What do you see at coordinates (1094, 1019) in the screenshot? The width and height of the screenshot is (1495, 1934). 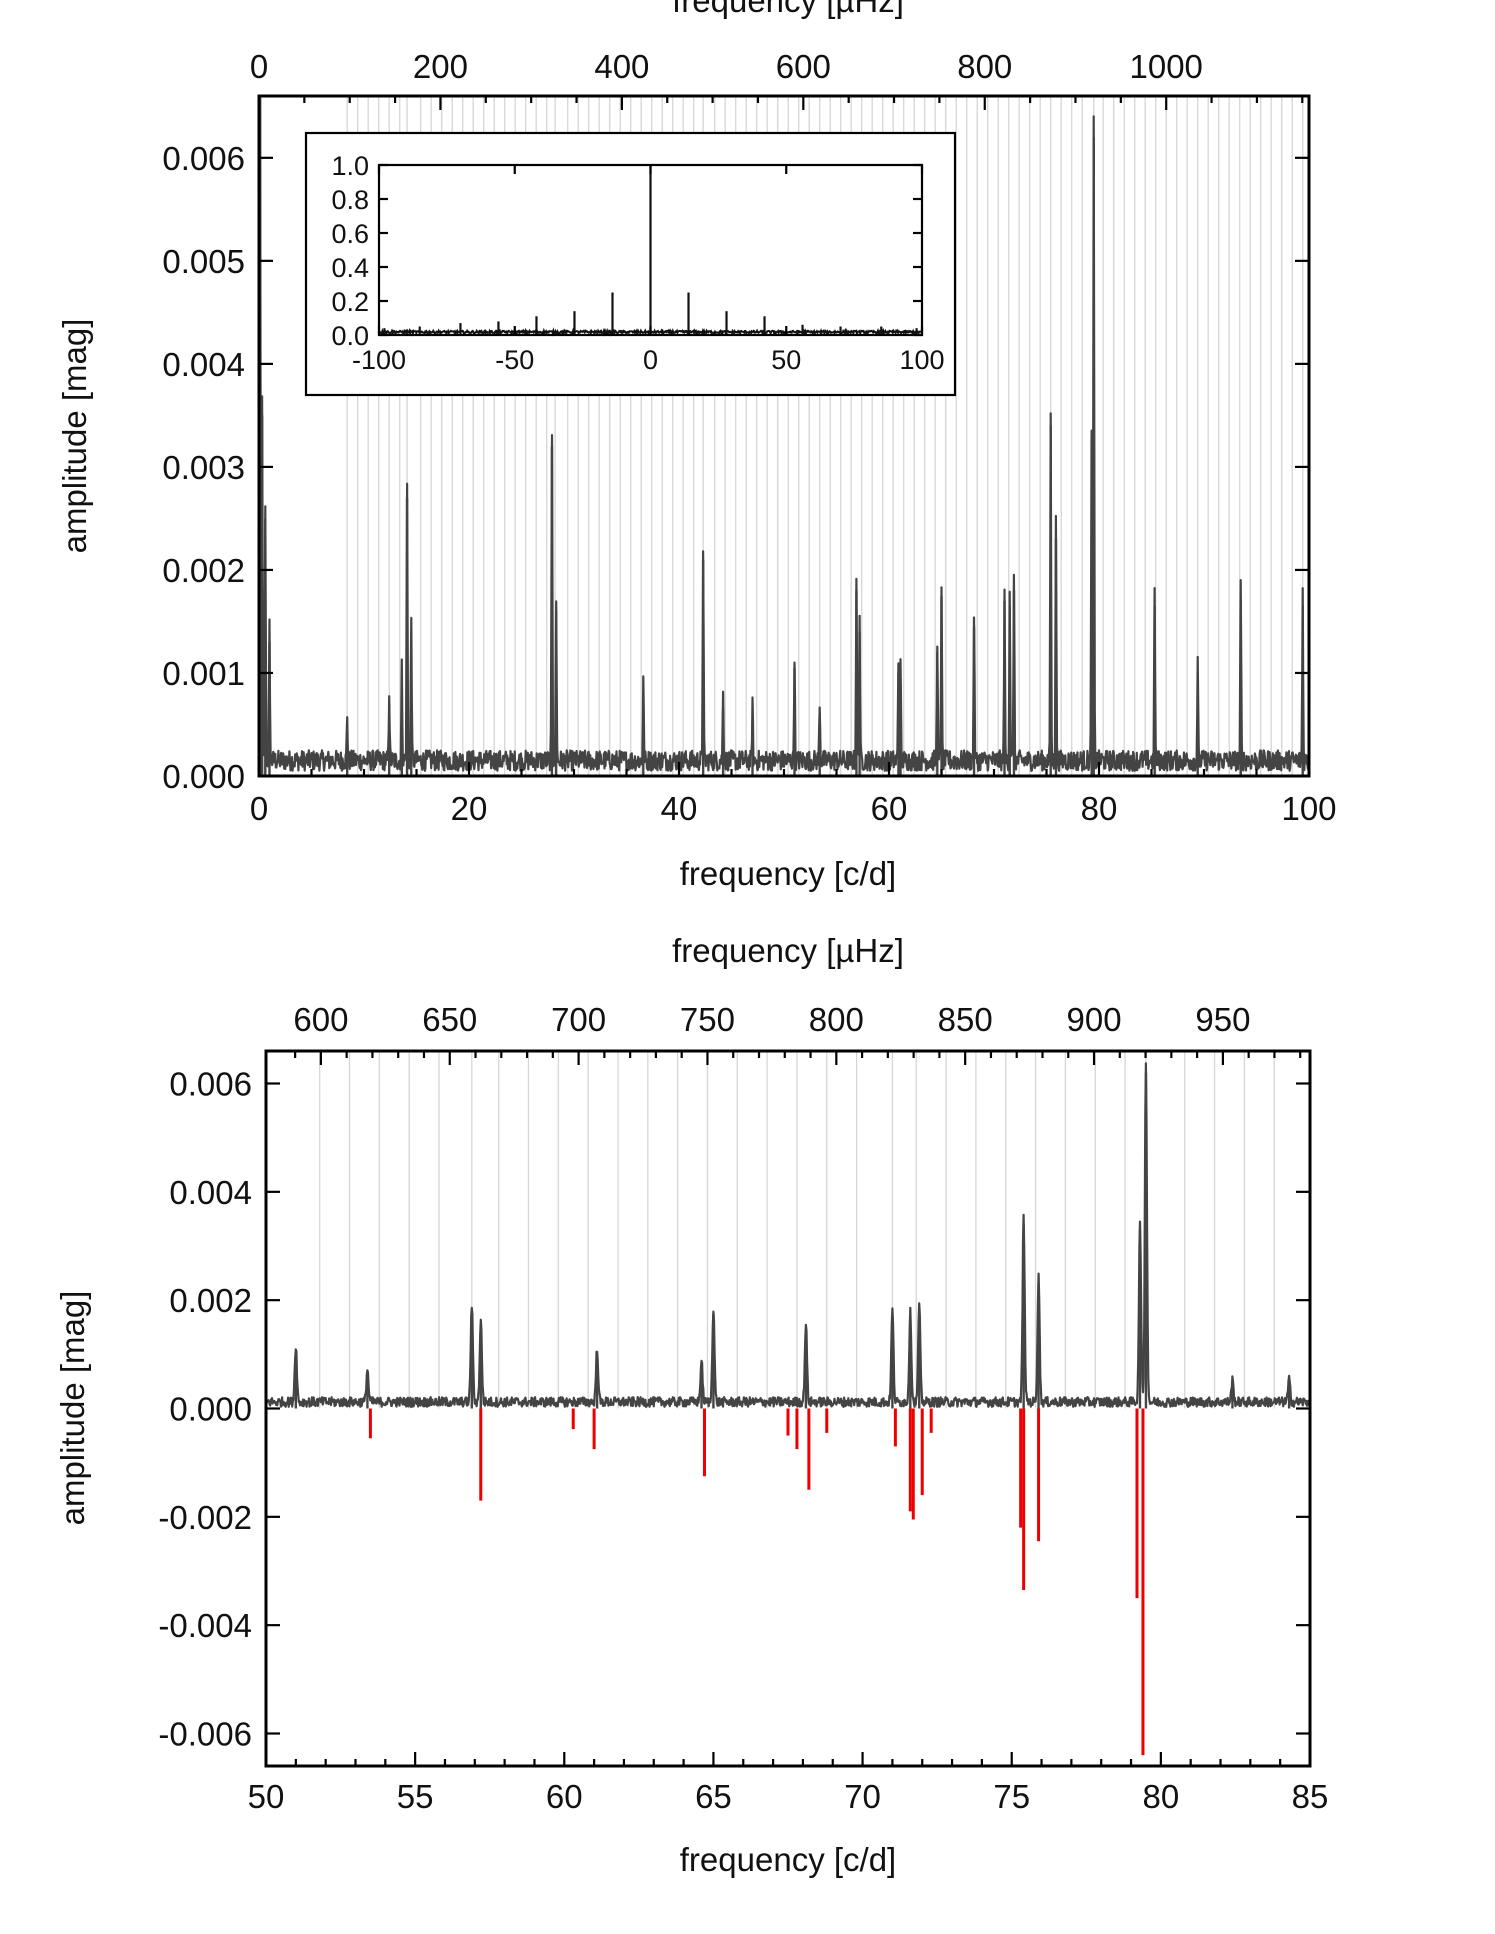 I see `bottom-x2-tick-label-6: 900` at bounding box center [1094, 1019].